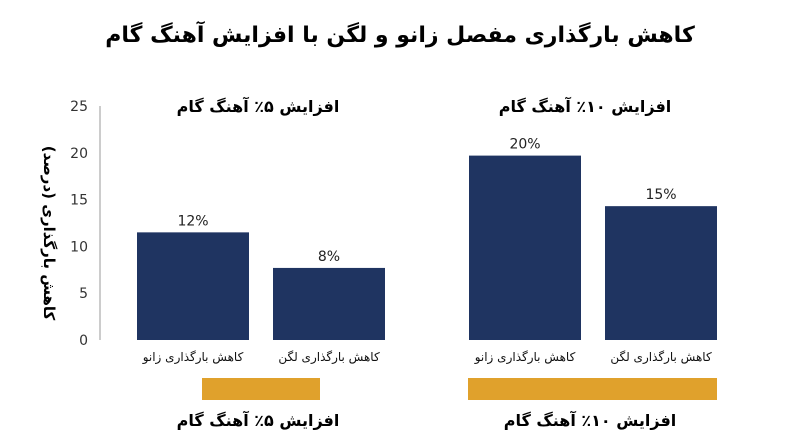 This screenshot has height=447, width=800. What do you see at coordinates (49, 233) in the screenshot?
I see `y-axis-label: کاهش بارگذاری (درصد)` at bounding box center [49, 233].